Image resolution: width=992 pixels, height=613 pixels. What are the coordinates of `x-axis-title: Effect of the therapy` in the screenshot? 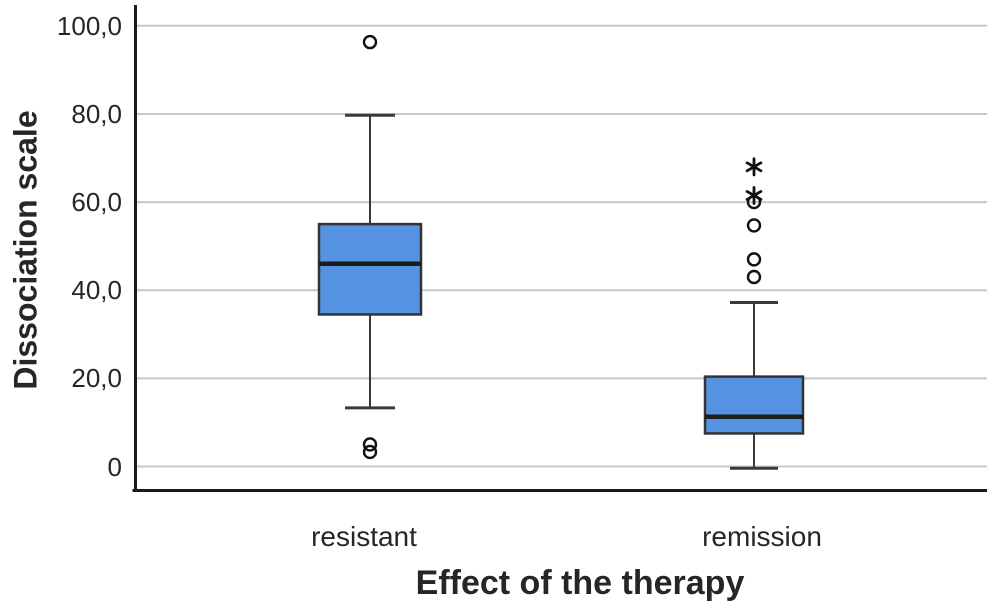 It's located at (580, 583).